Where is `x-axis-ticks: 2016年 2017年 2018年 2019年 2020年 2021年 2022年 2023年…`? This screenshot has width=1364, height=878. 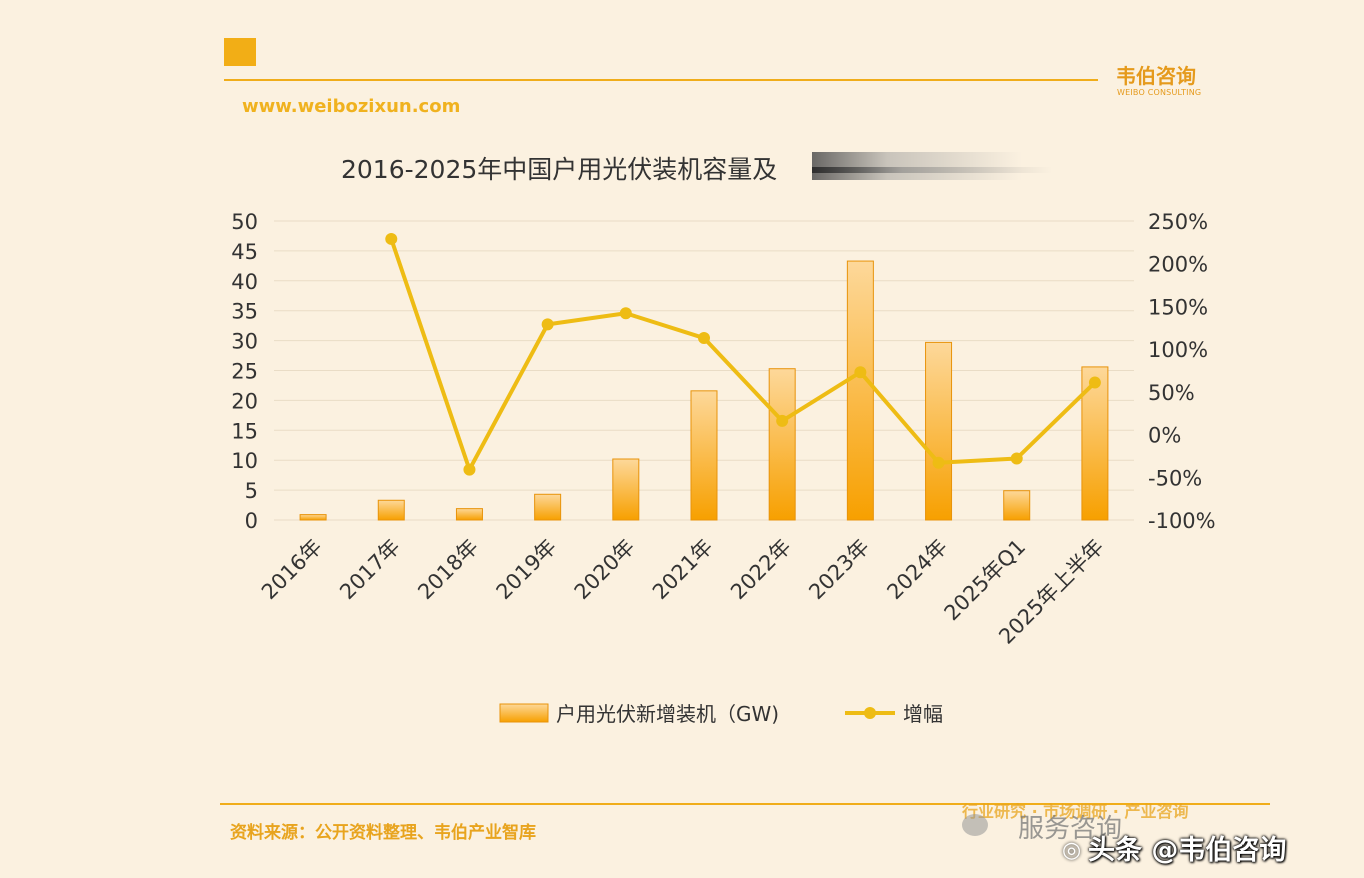
x-axis-ticks: 2016年 2017年 2018年 2019年 2020年 2021年 2022年 2023年… is located at coordinates (682, 592).